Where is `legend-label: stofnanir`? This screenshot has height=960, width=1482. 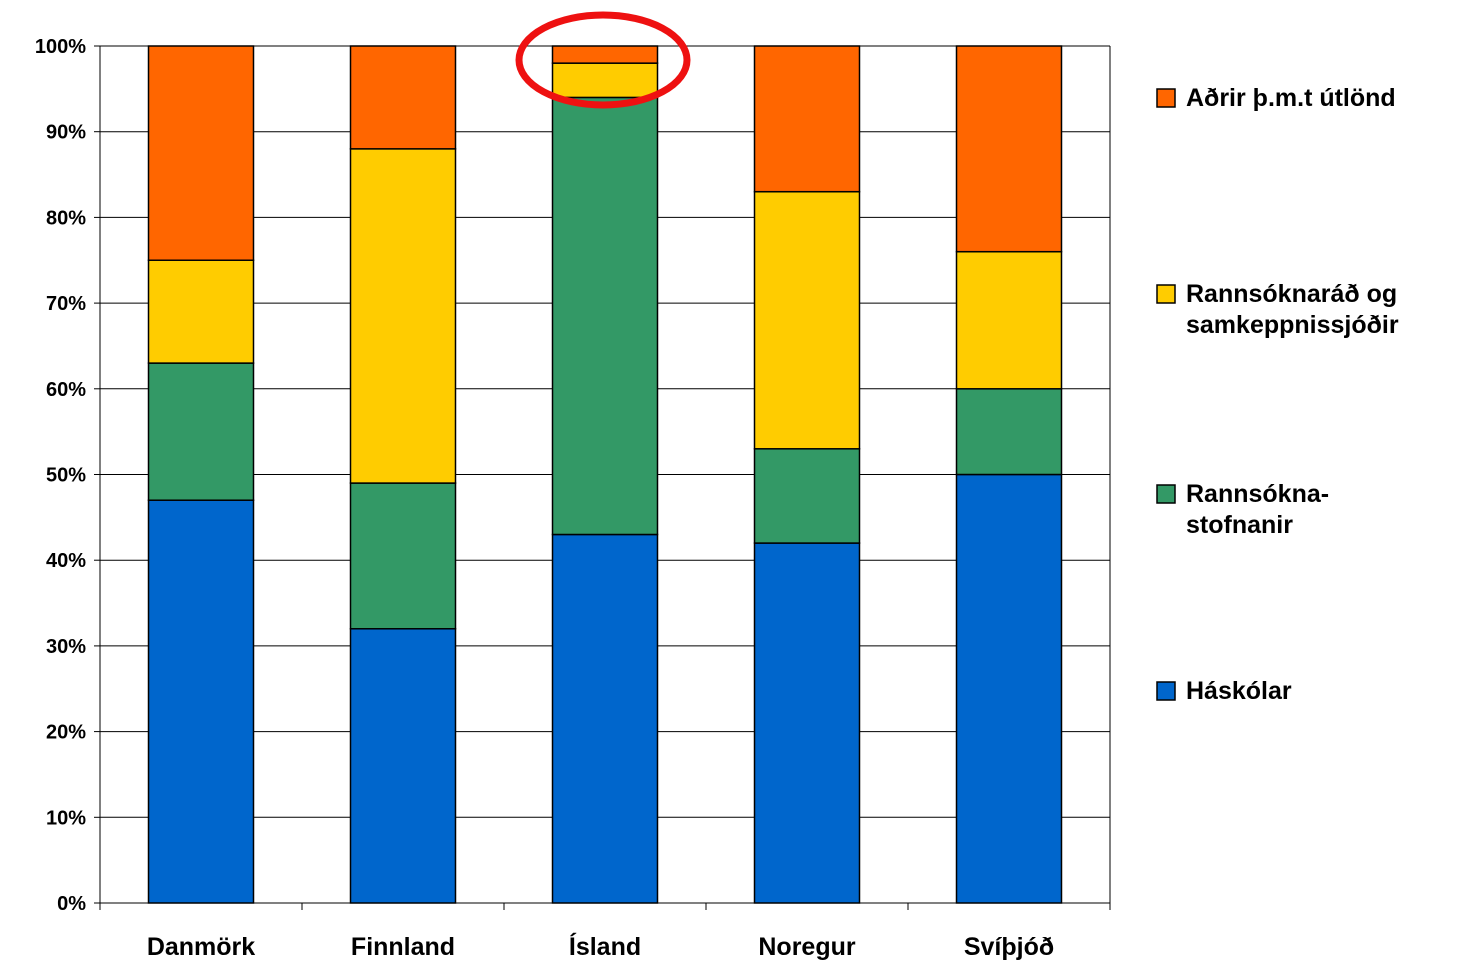
legend-label: stofnanir is located at coordinates (1239, 525).